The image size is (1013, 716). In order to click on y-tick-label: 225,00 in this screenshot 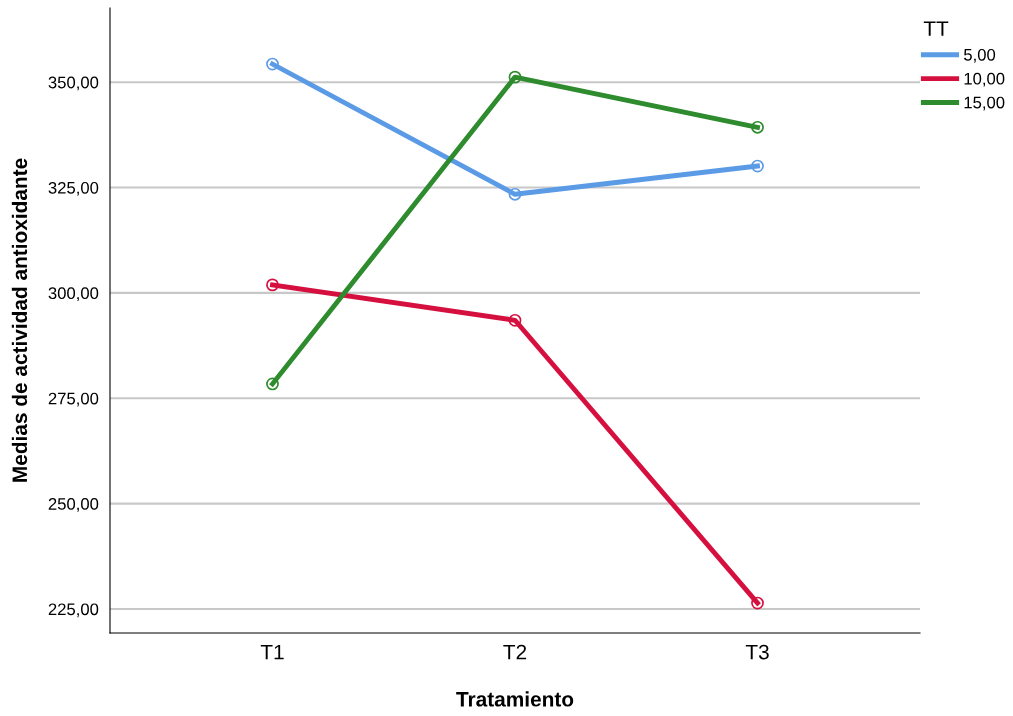, I will do `click(73, 610)`.